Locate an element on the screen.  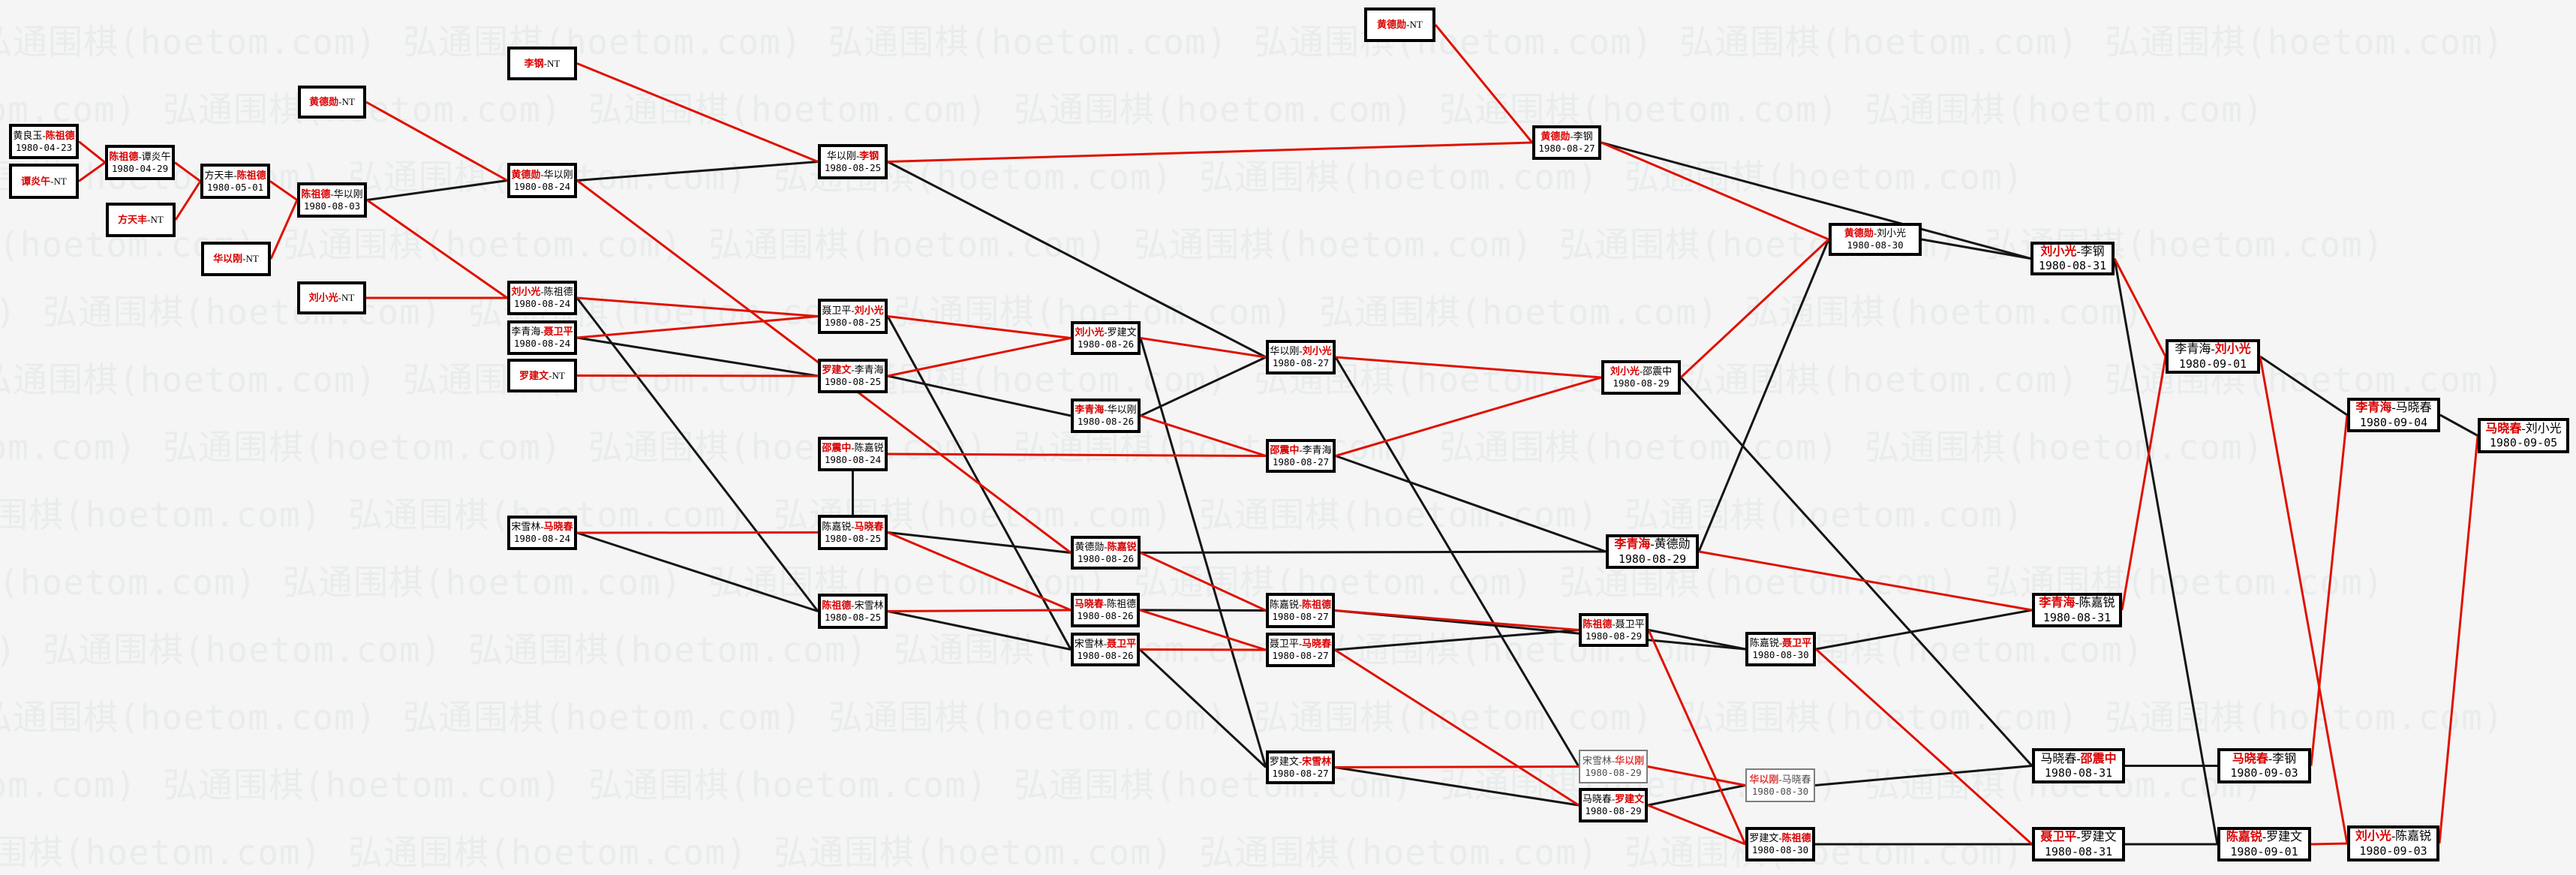
game-node-罗建文-李青海-1980-08-25: 罗建文-李青海 1980-08-25 is located at coordinates (853, 376).